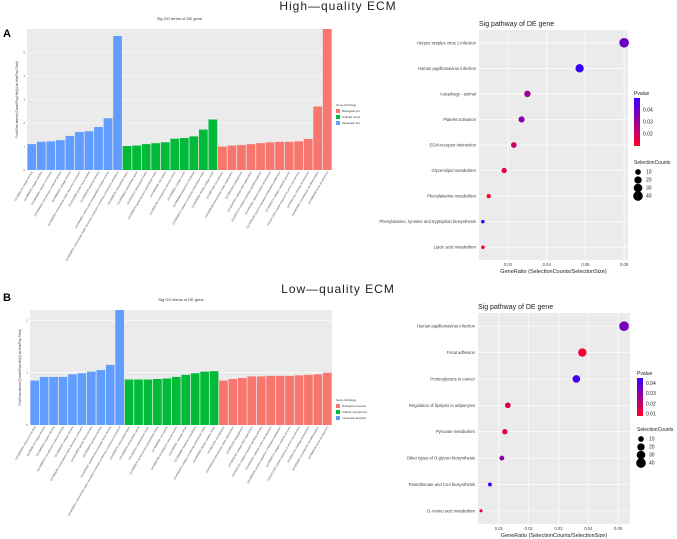  I want to click on legend-label: molecular function, so click(354, 418).